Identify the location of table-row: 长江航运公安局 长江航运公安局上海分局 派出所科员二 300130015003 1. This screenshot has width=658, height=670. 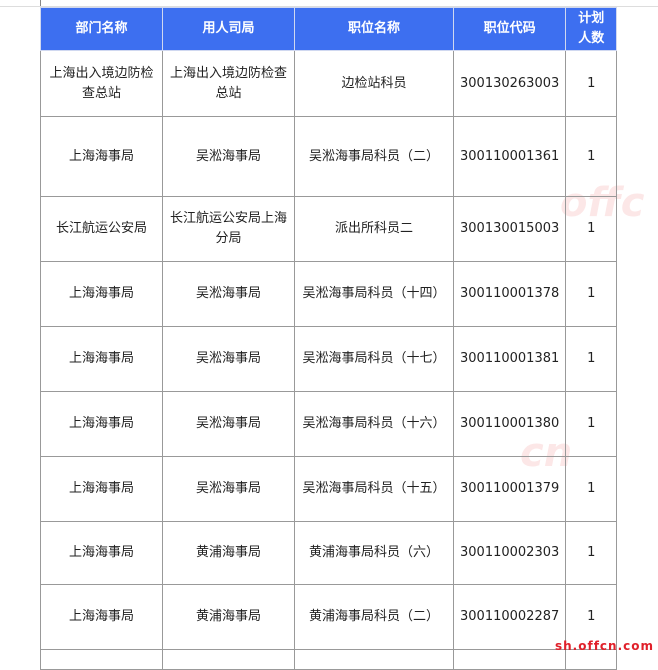
(329, 229).